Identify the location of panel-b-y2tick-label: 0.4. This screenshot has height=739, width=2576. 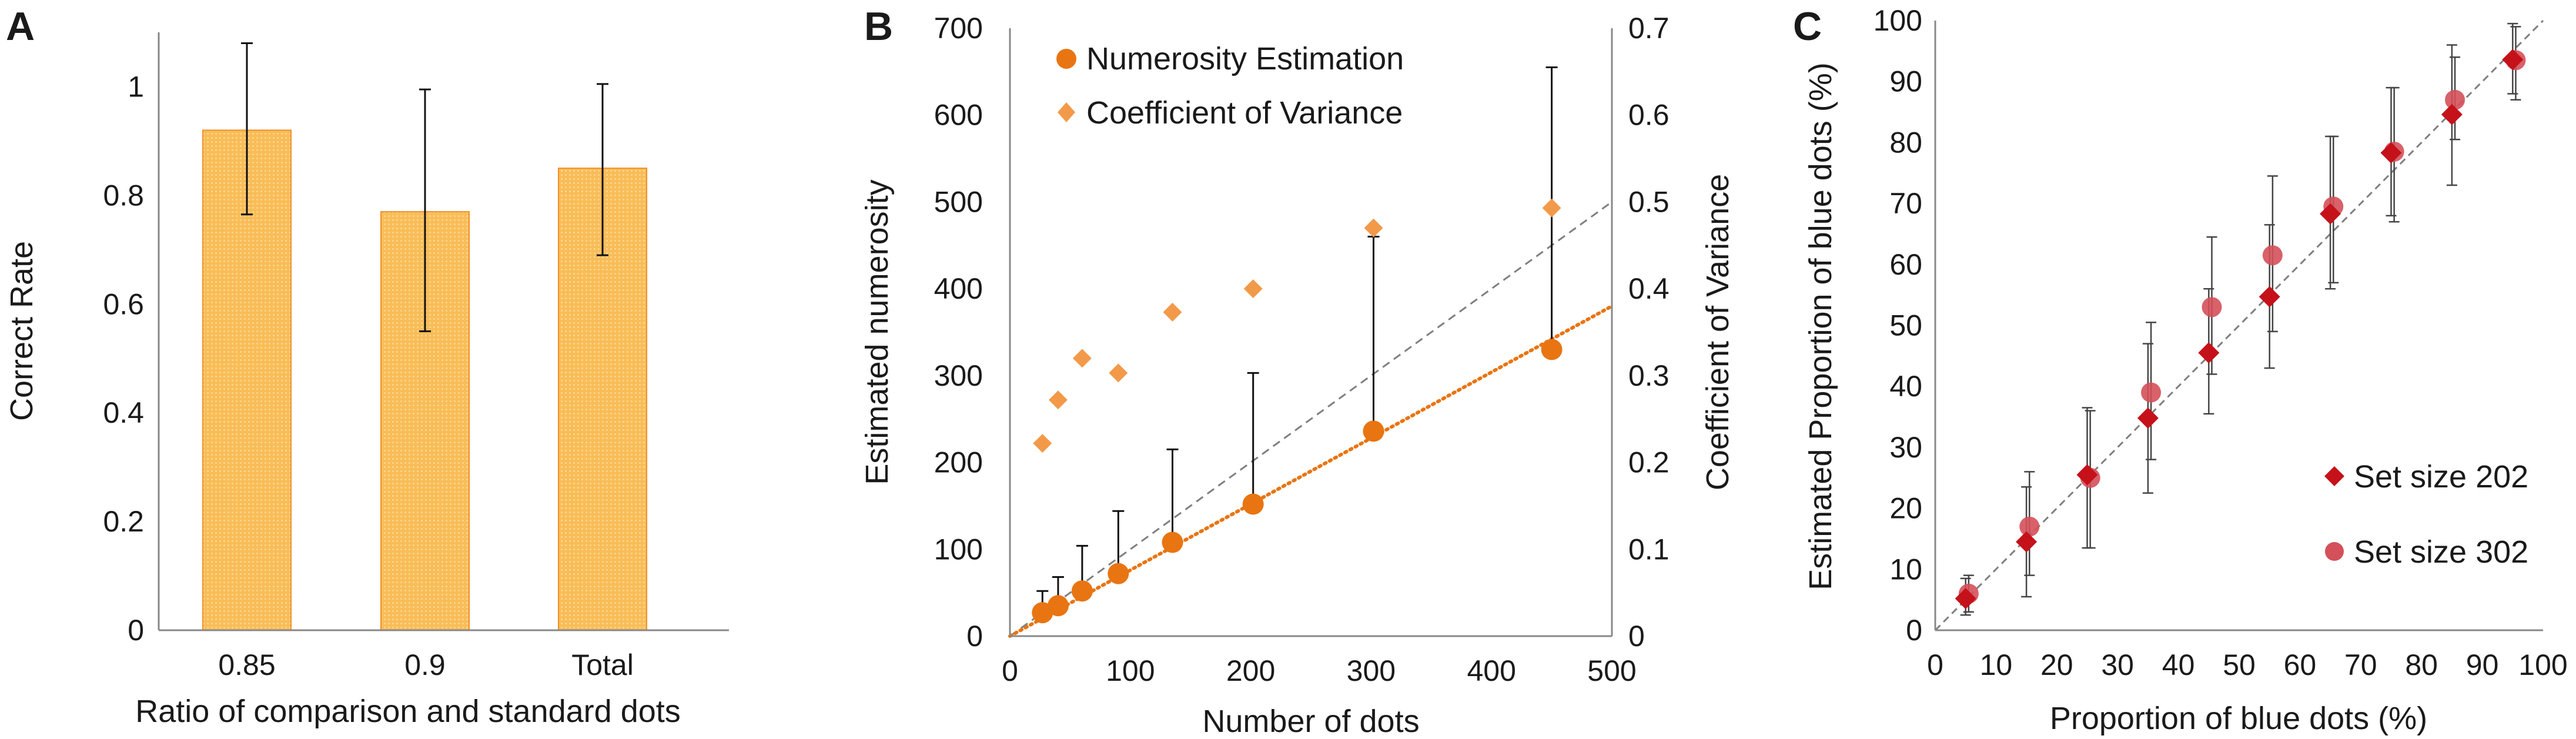
(1649, 288).